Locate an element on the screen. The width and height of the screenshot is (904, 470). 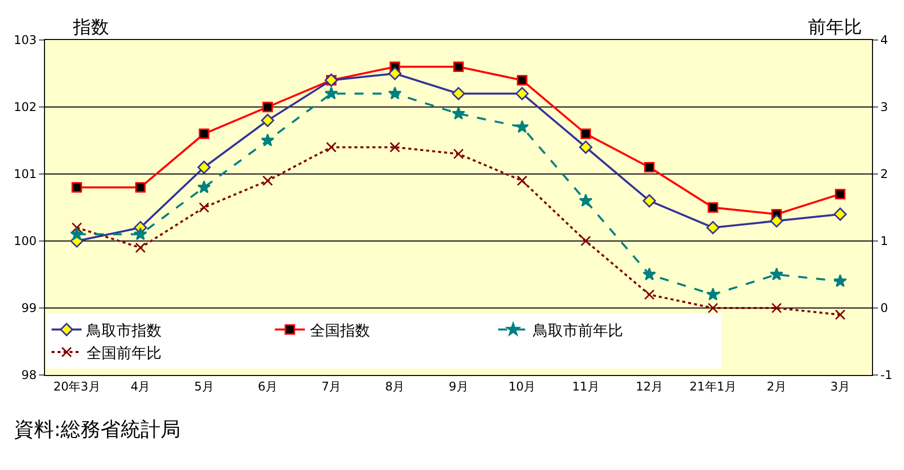
text: 資料:総務省統計局 is located at coordinates (97, 429).